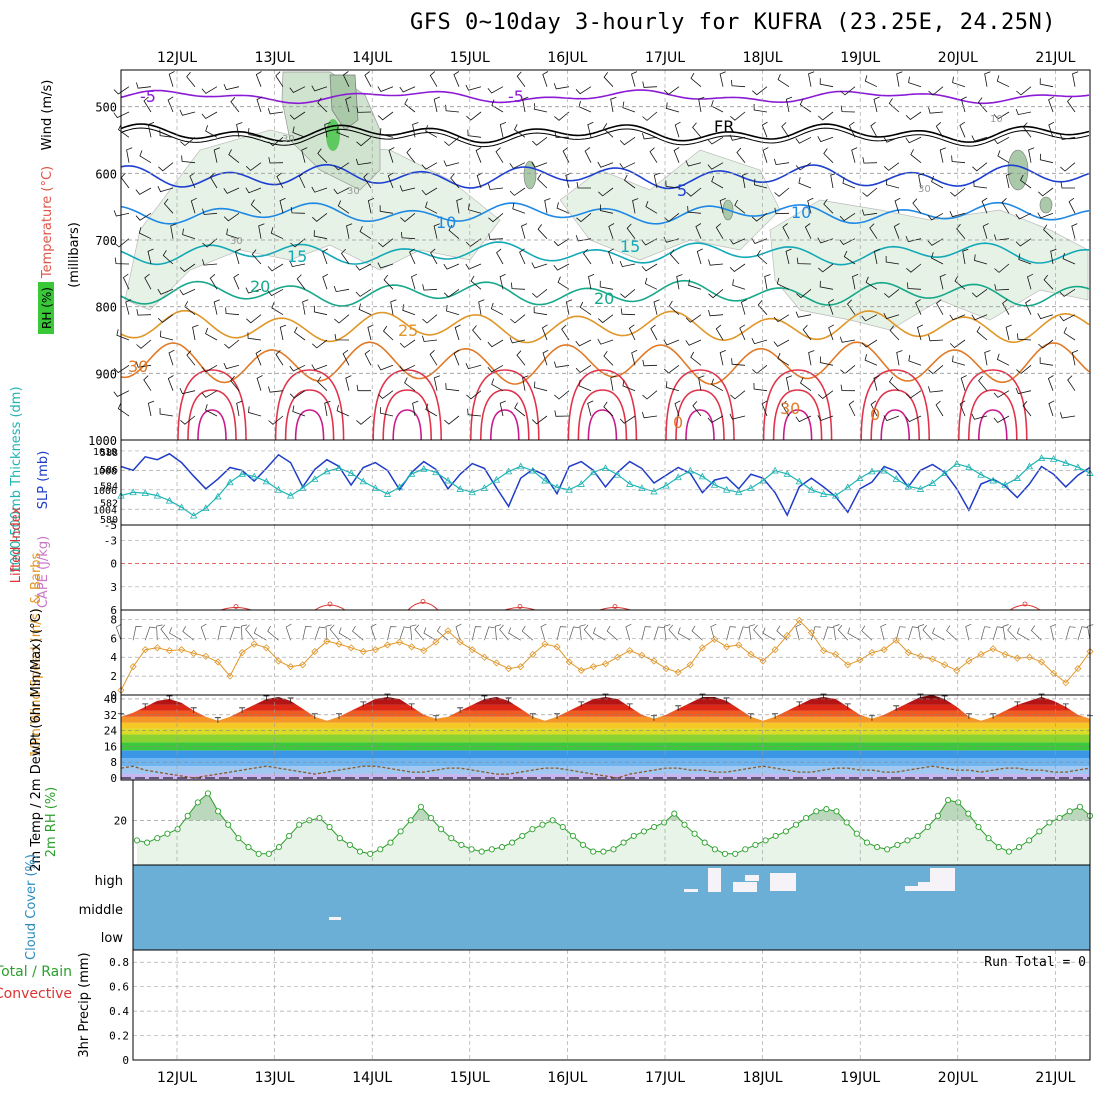  I want to click on lifted-index-point, so click(1025, 604).